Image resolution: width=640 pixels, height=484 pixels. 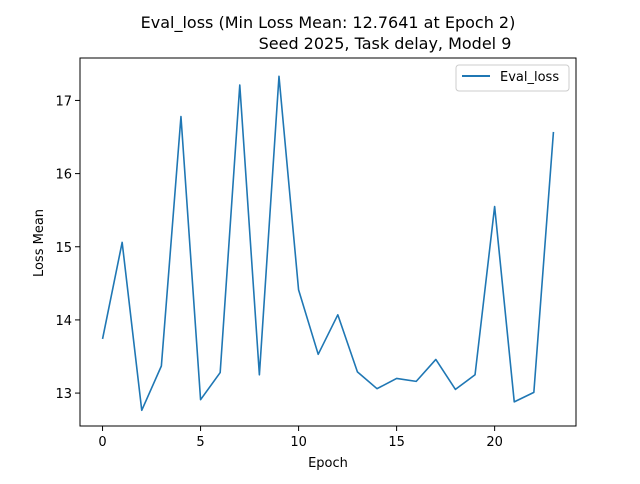 What do you see at coordinates (529, 77) in the screenshot?
I see `legend-label: Eval_loss` at bounding box center [529, 77].